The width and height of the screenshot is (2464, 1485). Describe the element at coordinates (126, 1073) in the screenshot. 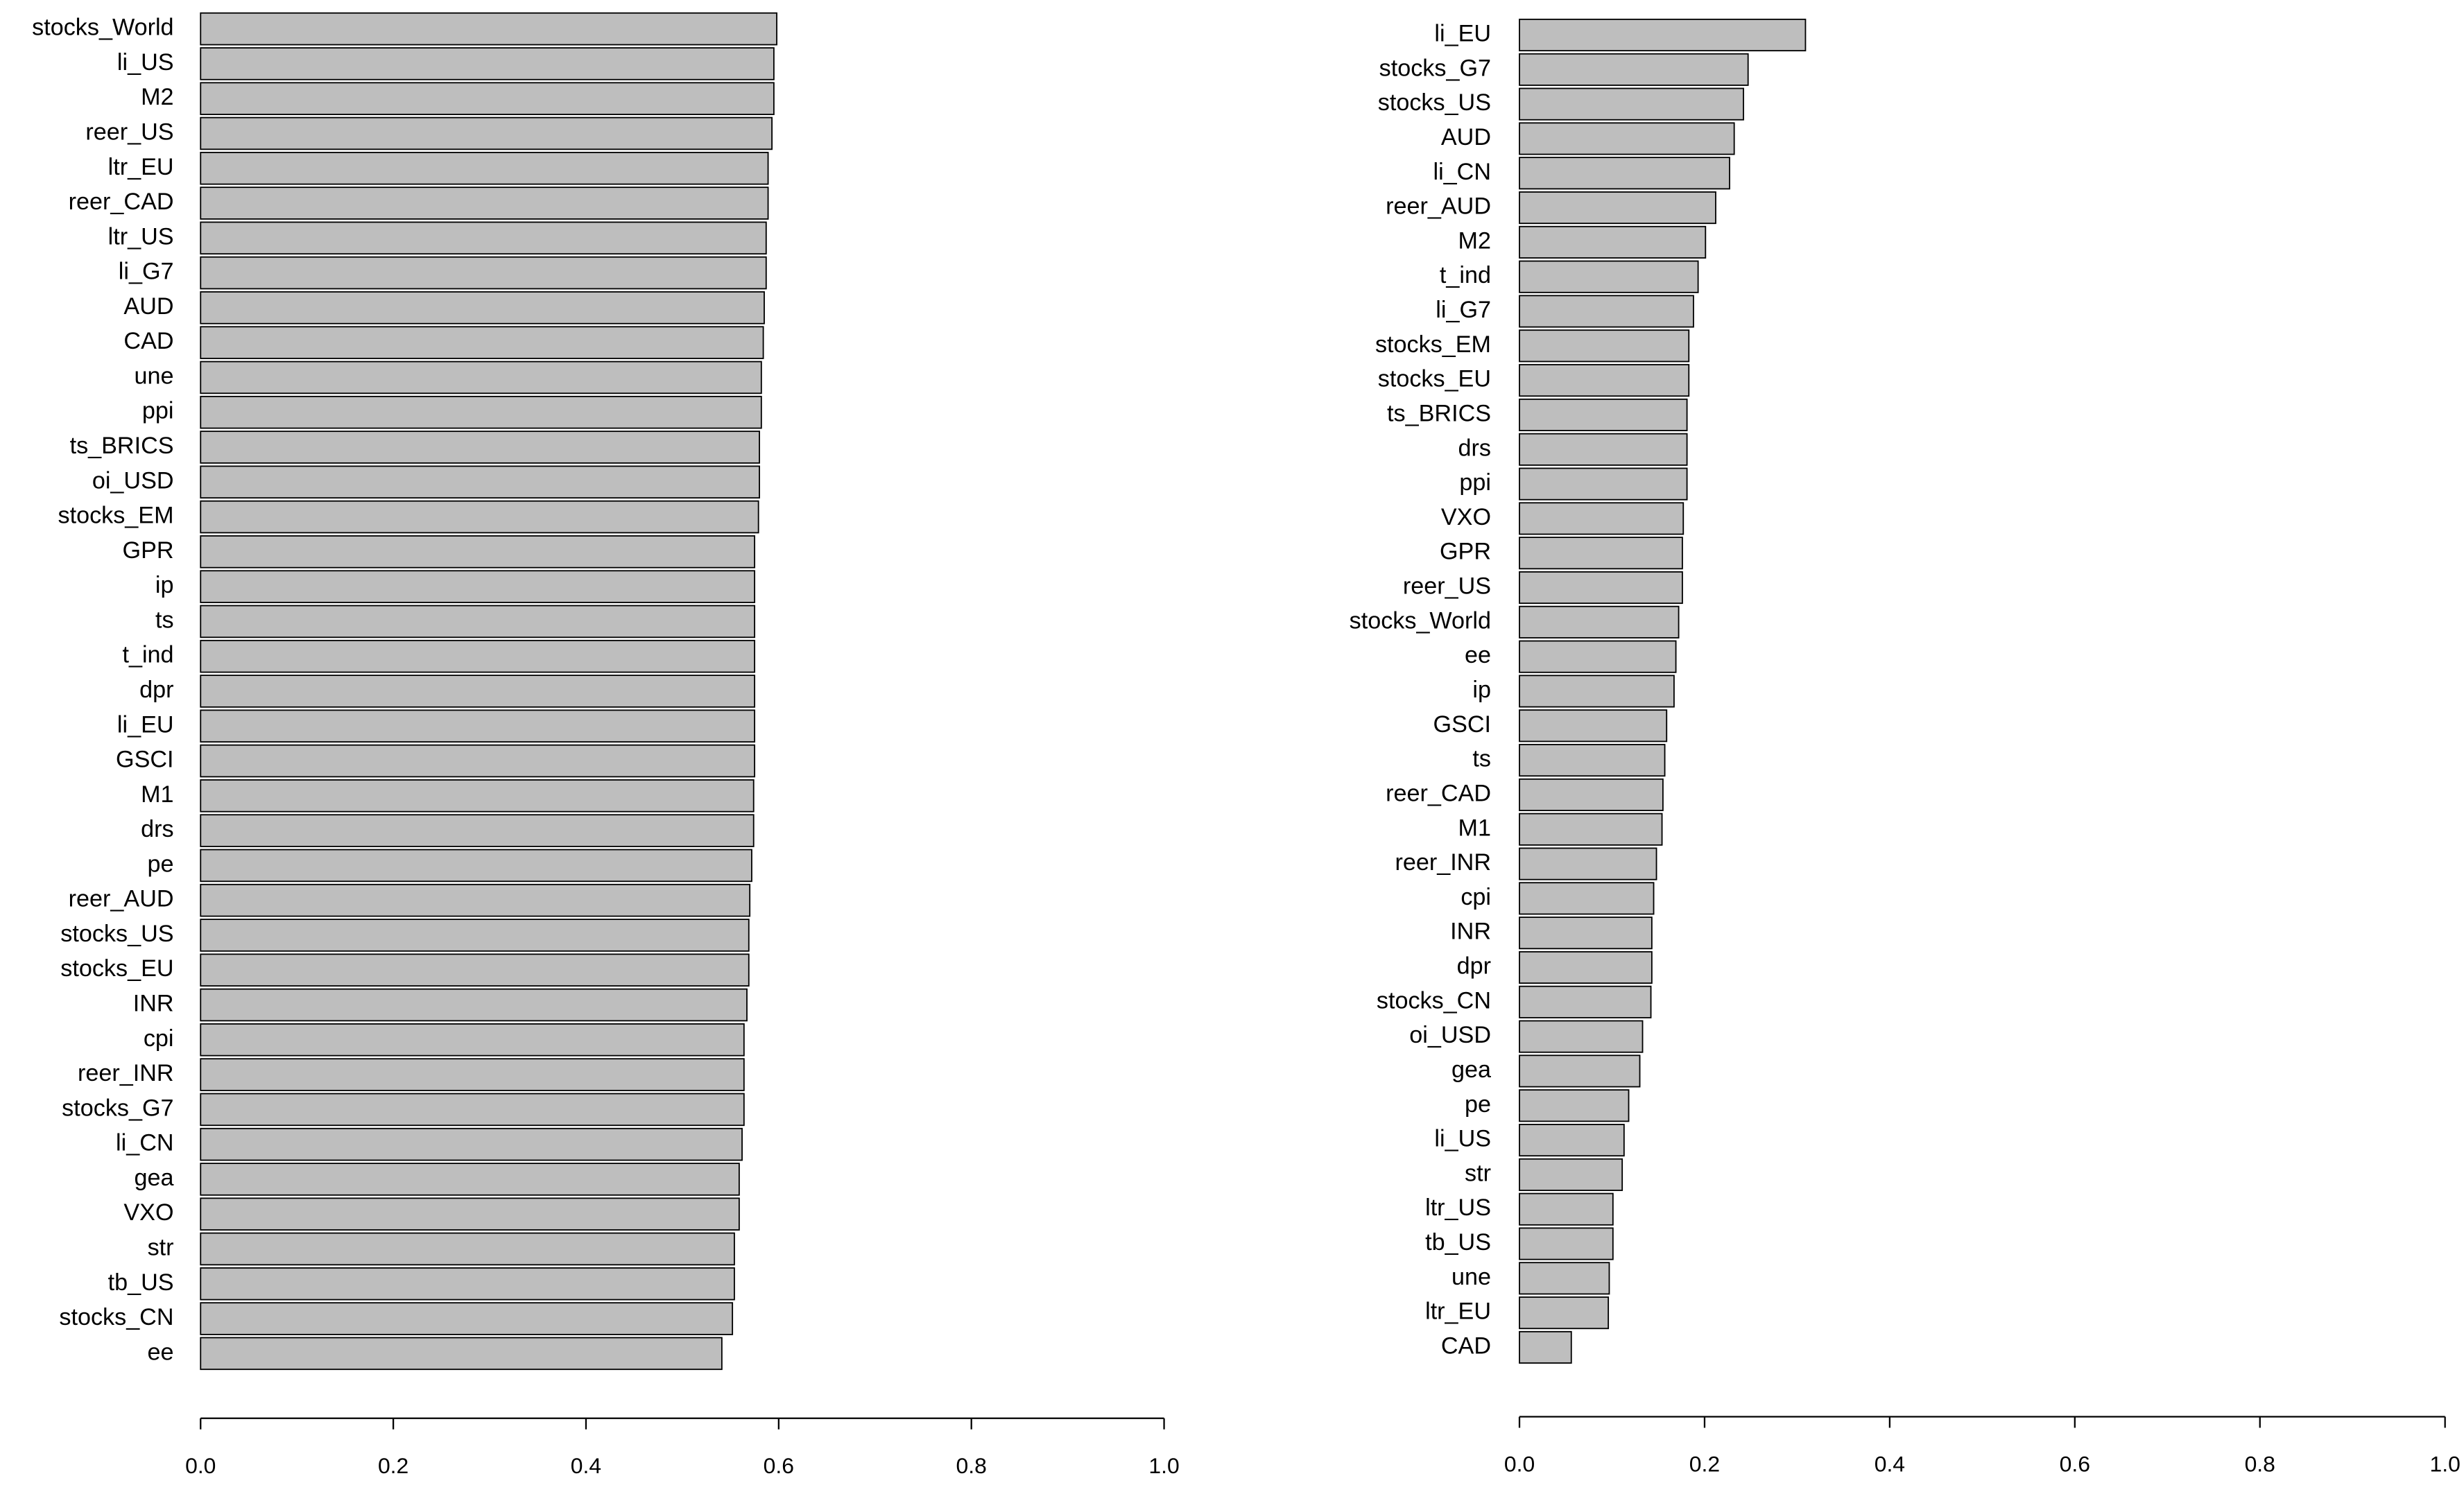

I see `category-label: reer_INR` at that location.